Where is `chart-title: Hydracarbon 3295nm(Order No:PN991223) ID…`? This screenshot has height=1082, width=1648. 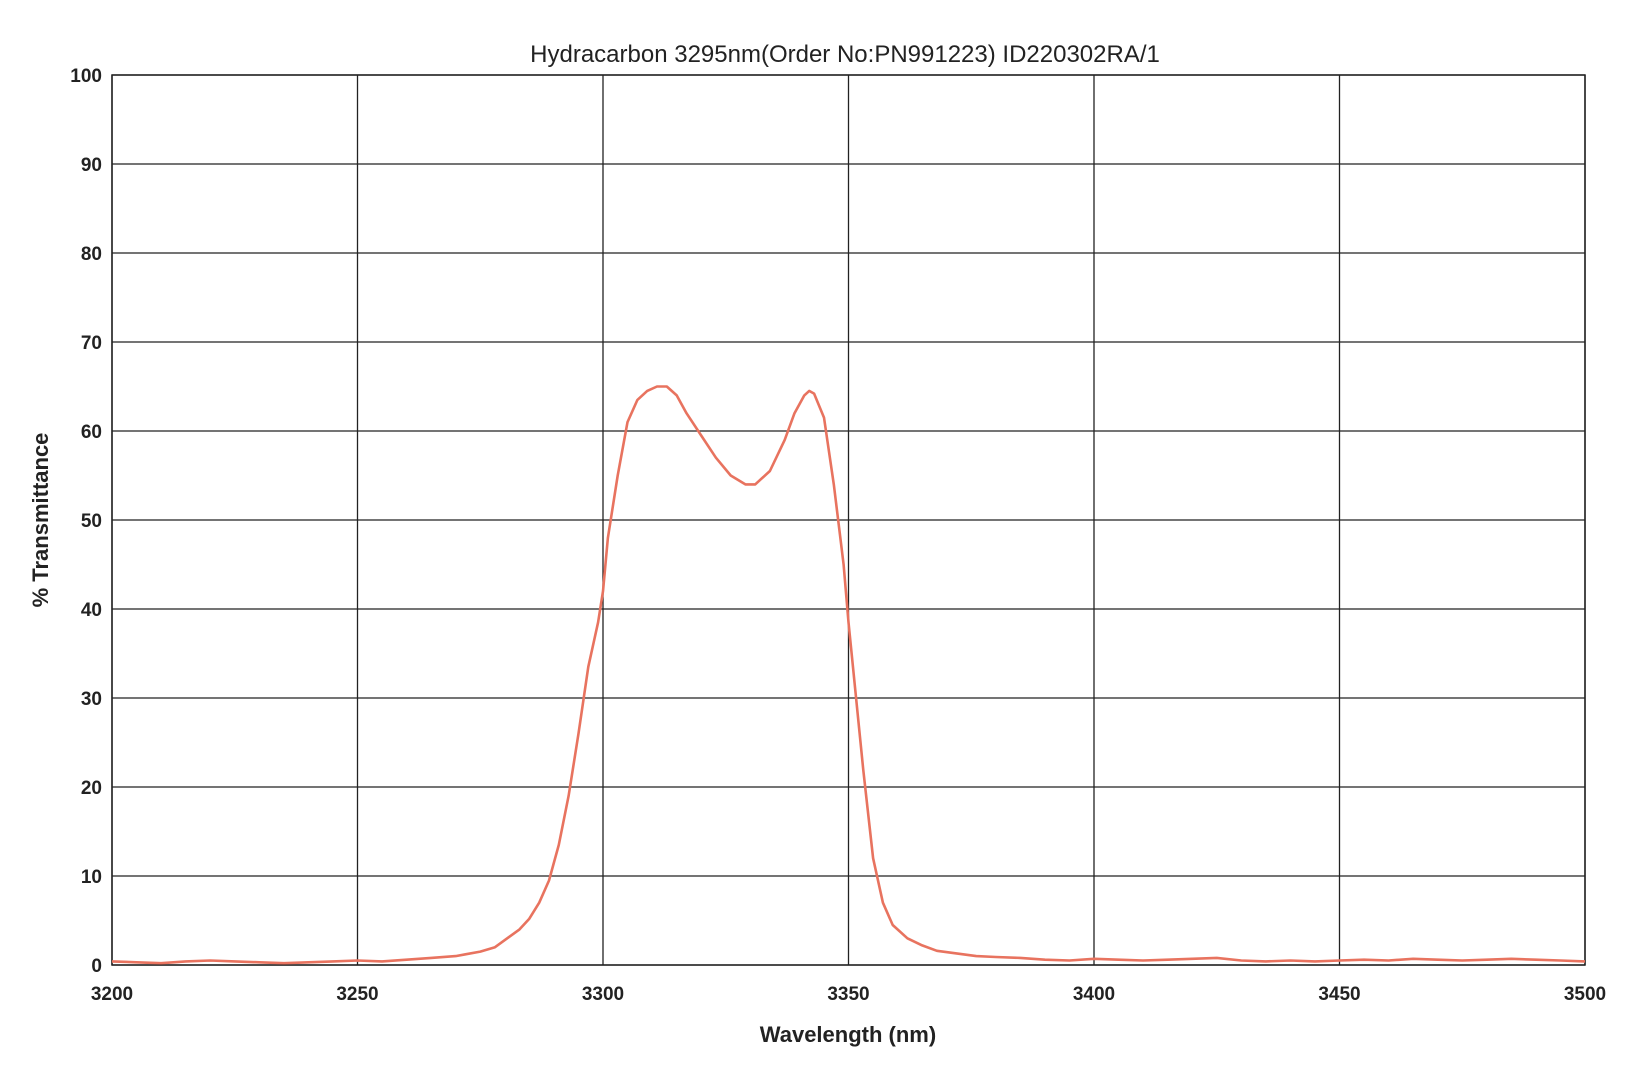 chart-title: Hydracarbon 3295nm(Order No:PN991223) ID… is located at coordinates (845, 54).